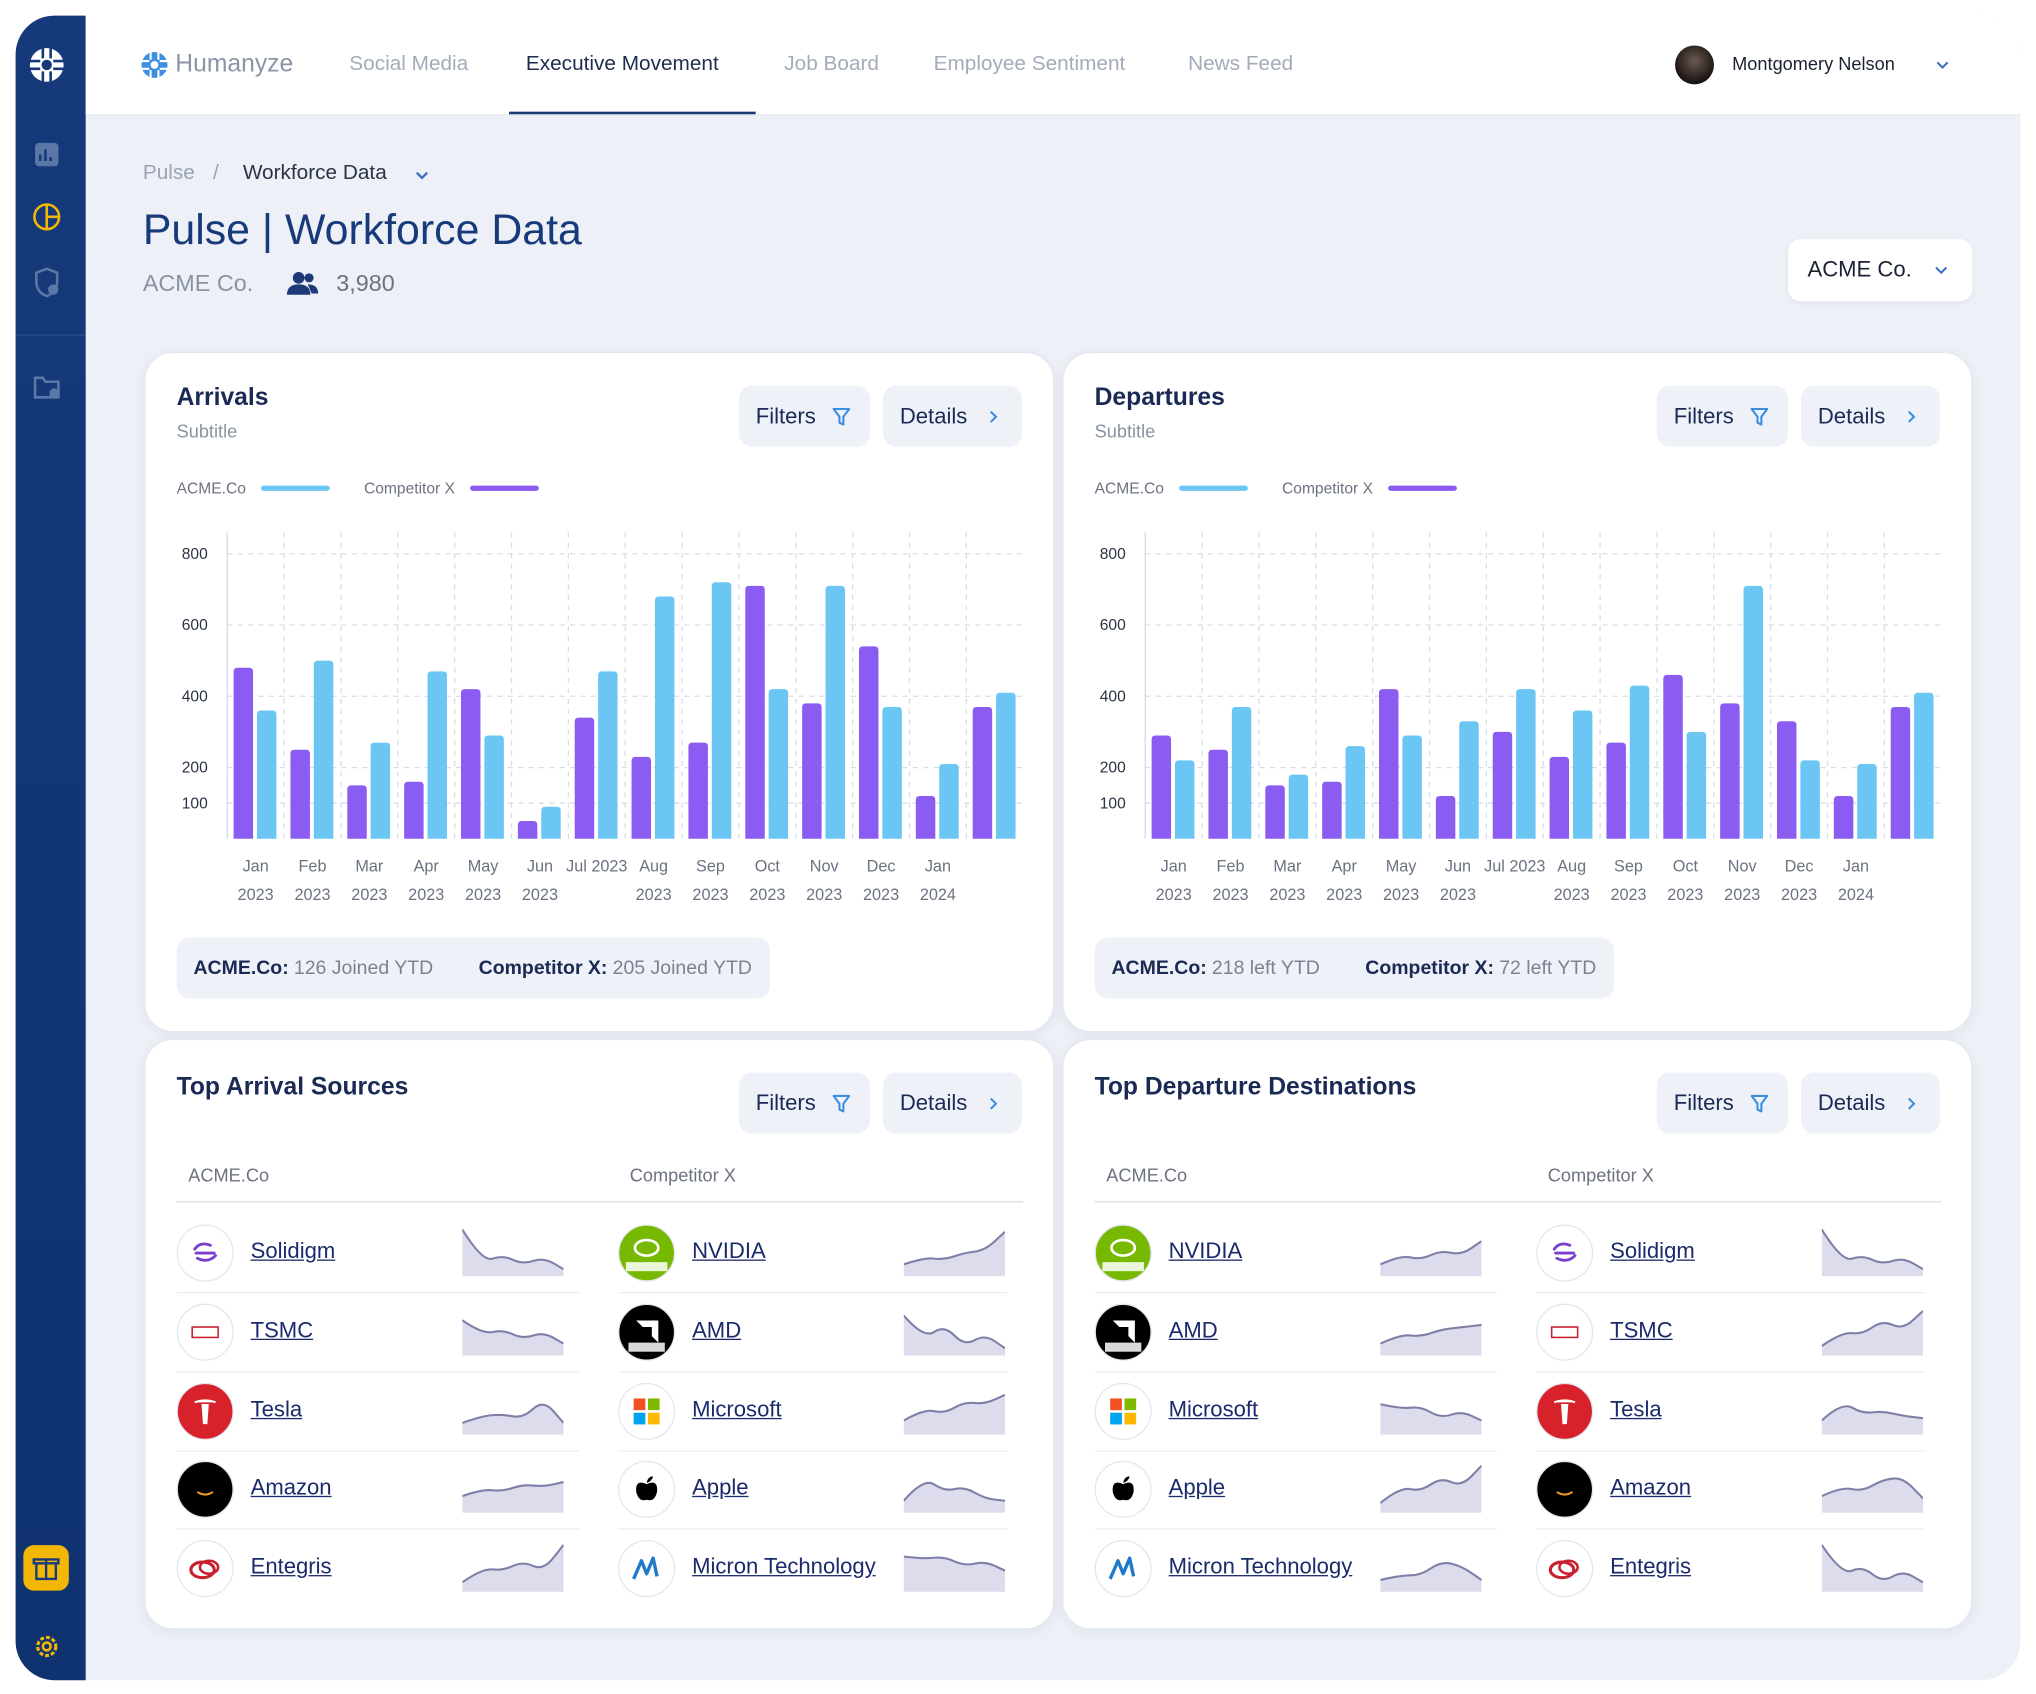  What do you see at coordinates (1241, 64) in the screenshot?
I see `nav-tab: News Feed` at bounding box center [1241, 64].